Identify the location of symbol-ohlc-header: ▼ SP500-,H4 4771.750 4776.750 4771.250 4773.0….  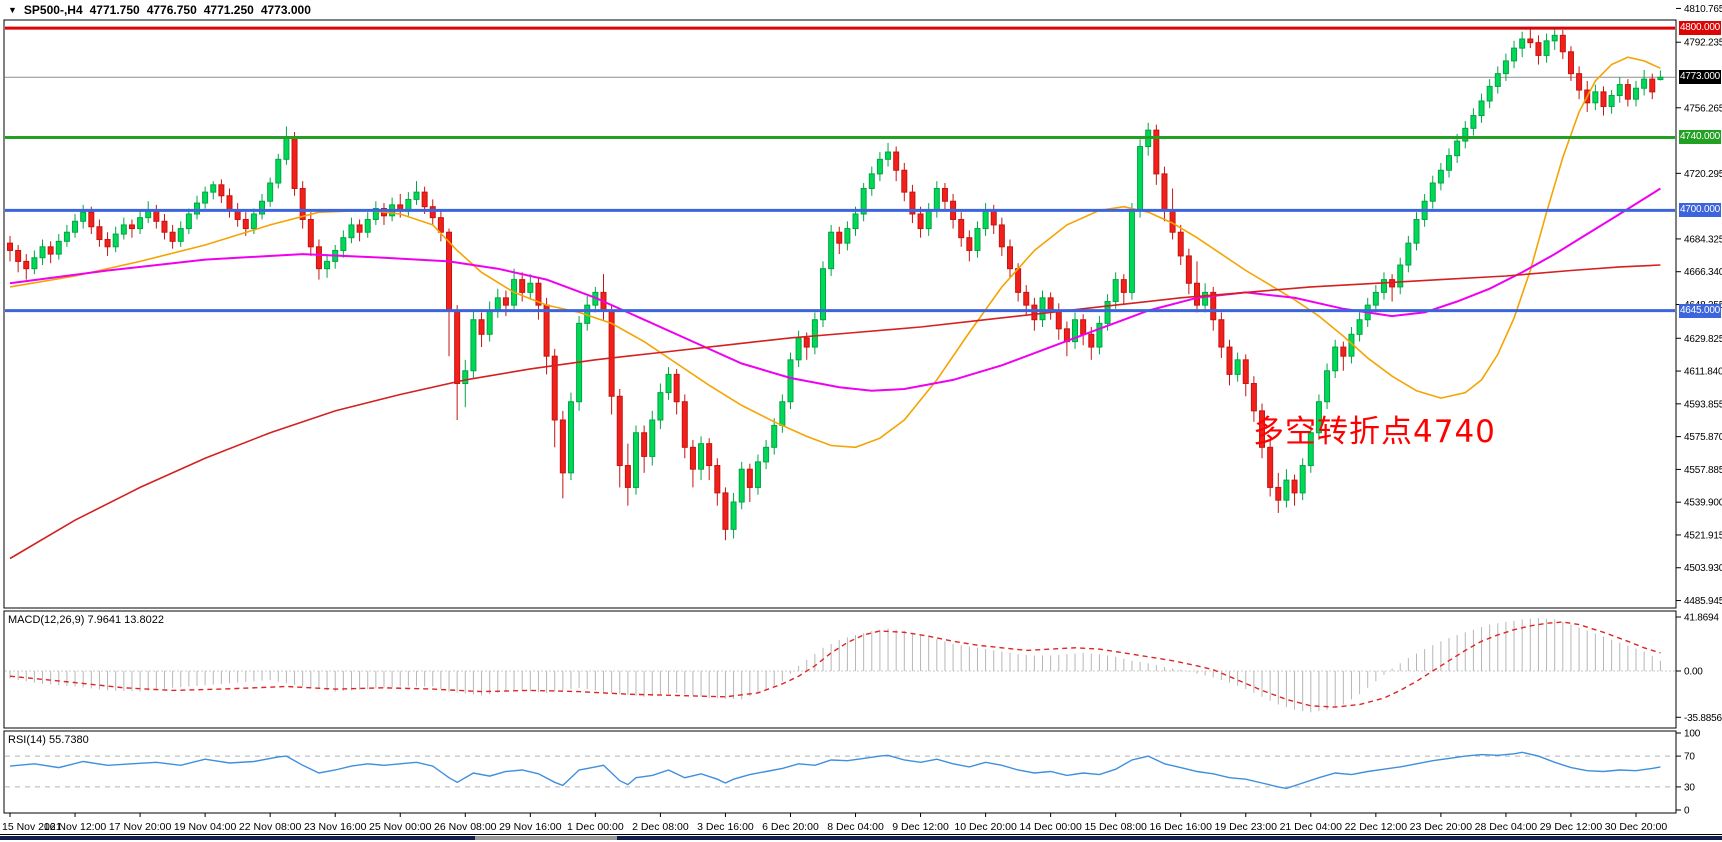
(159, 10).